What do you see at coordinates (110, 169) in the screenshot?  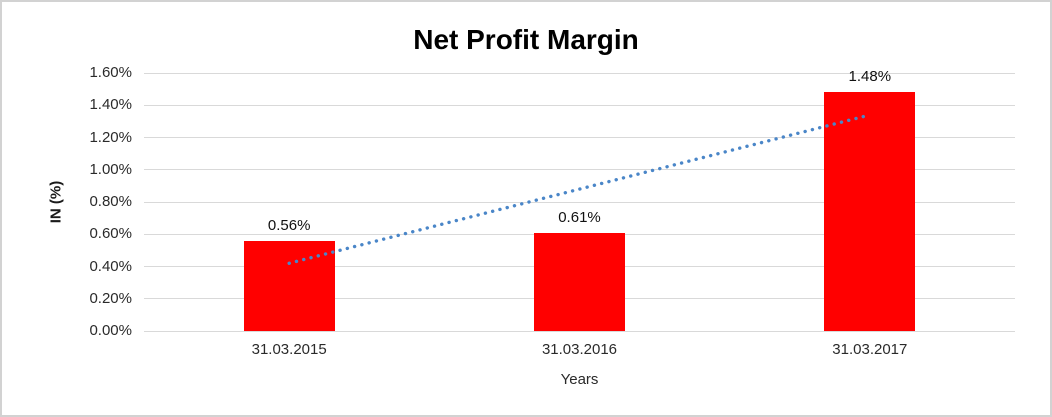 I see `y-tick-label: 1.00%` at bounding box center [110, 169].